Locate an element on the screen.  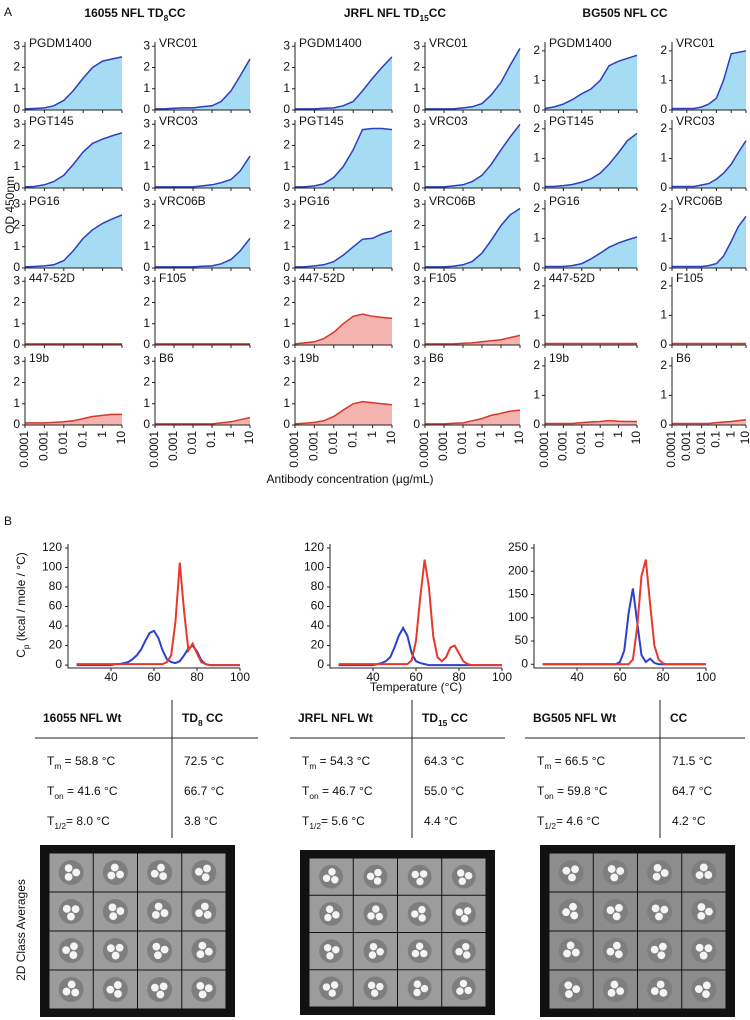
x-tick-label: 0.01 is located at coordinates (581, 443).